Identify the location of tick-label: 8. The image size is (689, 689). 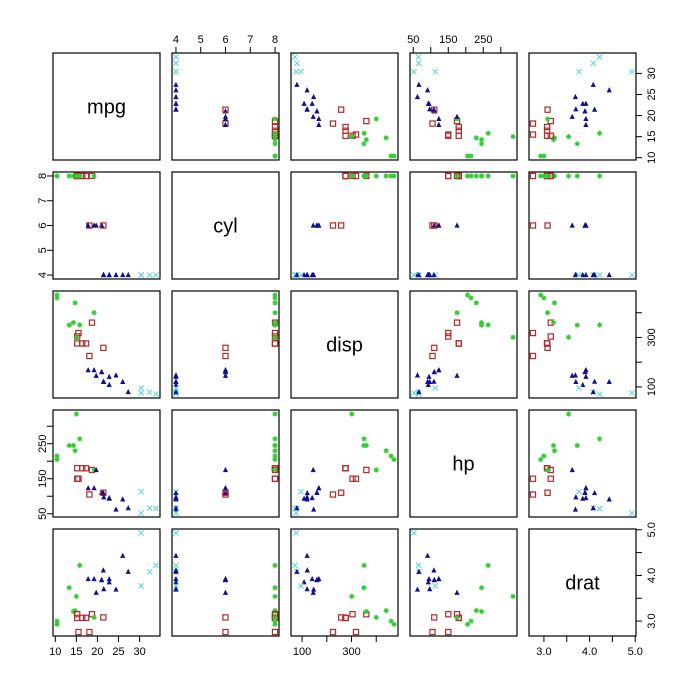
(275, 40).